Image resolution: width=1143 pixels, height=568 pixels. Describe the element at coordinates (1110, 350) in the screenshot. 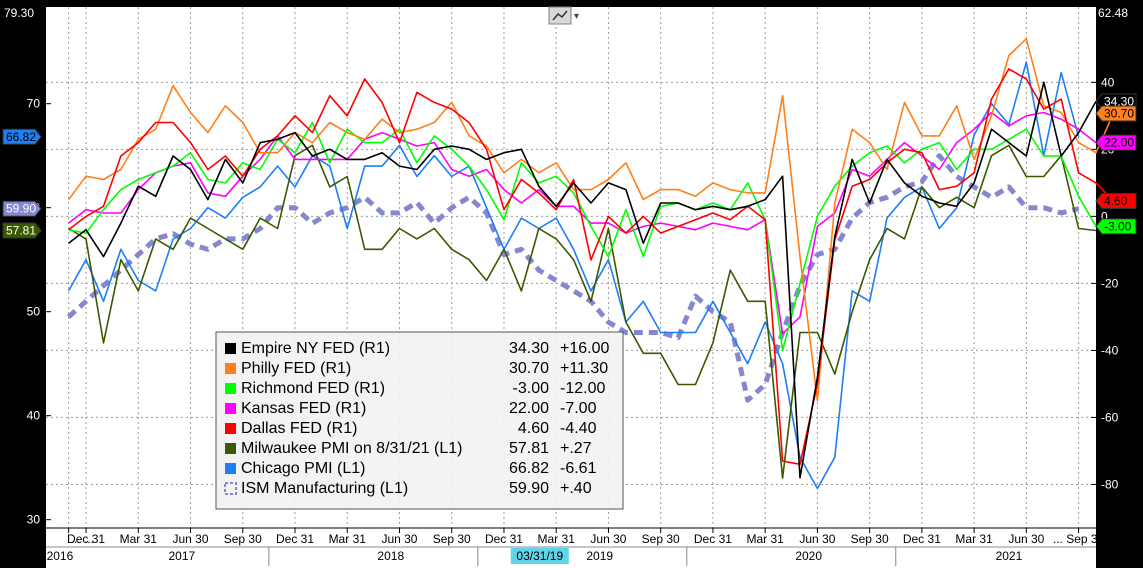

I see `right-axis-tick-label: -40` at that location.